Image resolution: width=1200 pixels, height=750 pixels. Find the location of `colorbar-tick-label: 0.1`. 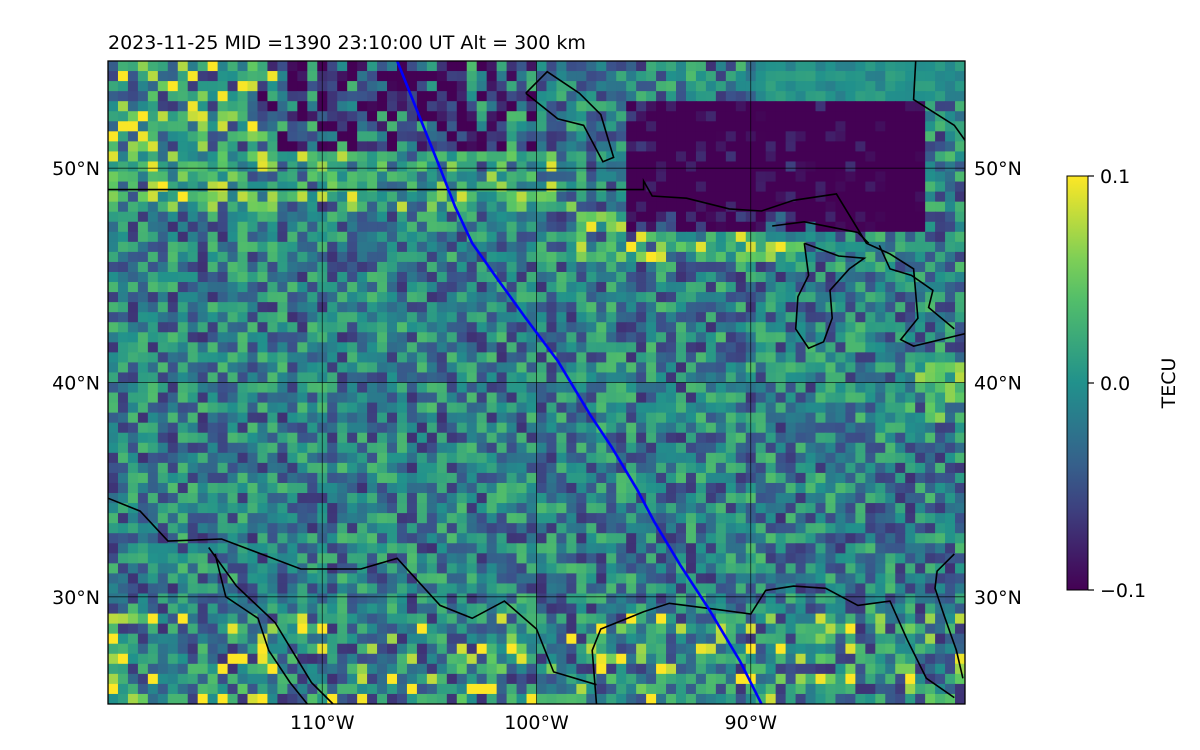

colorbar-tick-label: 0.1 is located at coordinates (1115, 177).